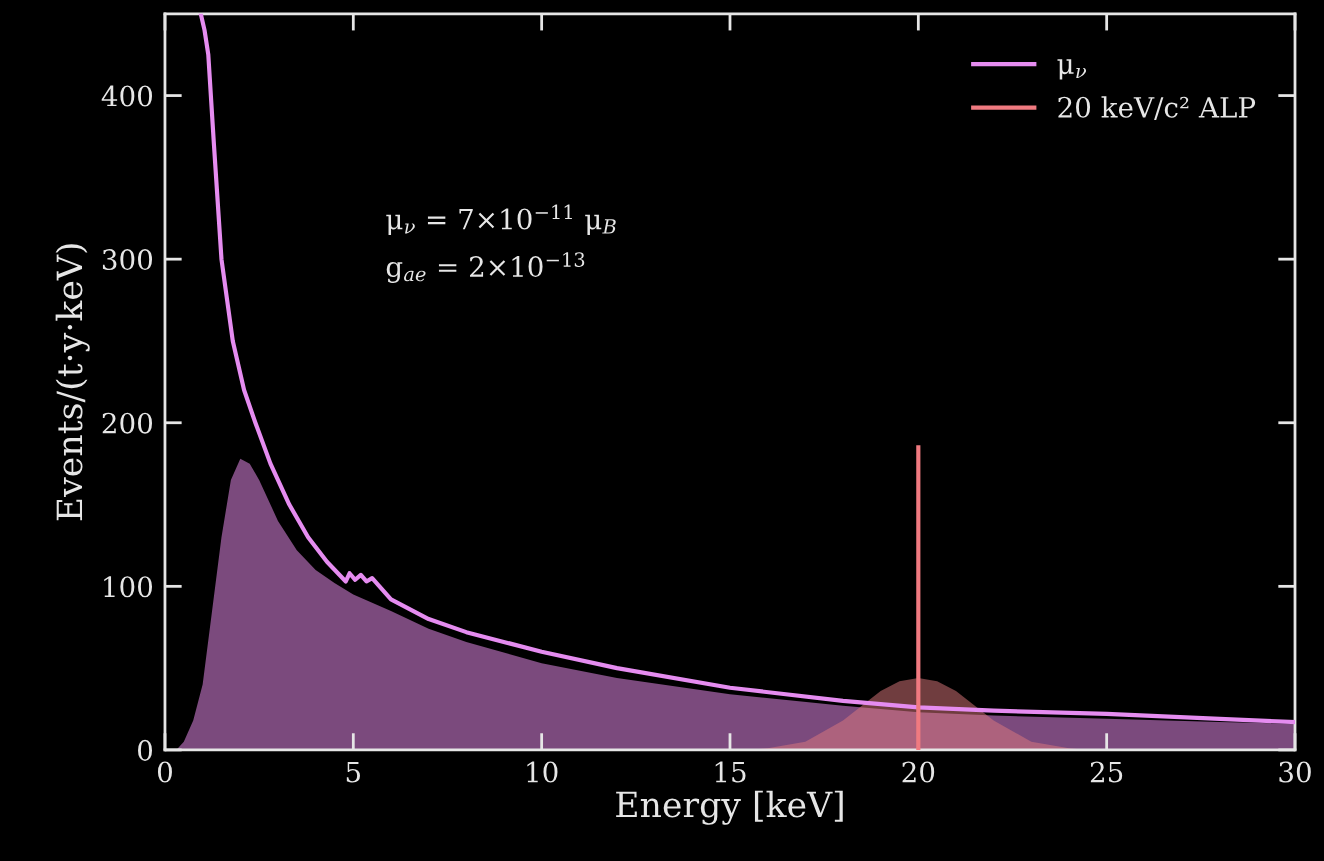 The height and width of the screenshot is (861, 1324). Describe the element at coordinates (127, 423) in the screenshot. I see `y-tick-label: 200` at that location.